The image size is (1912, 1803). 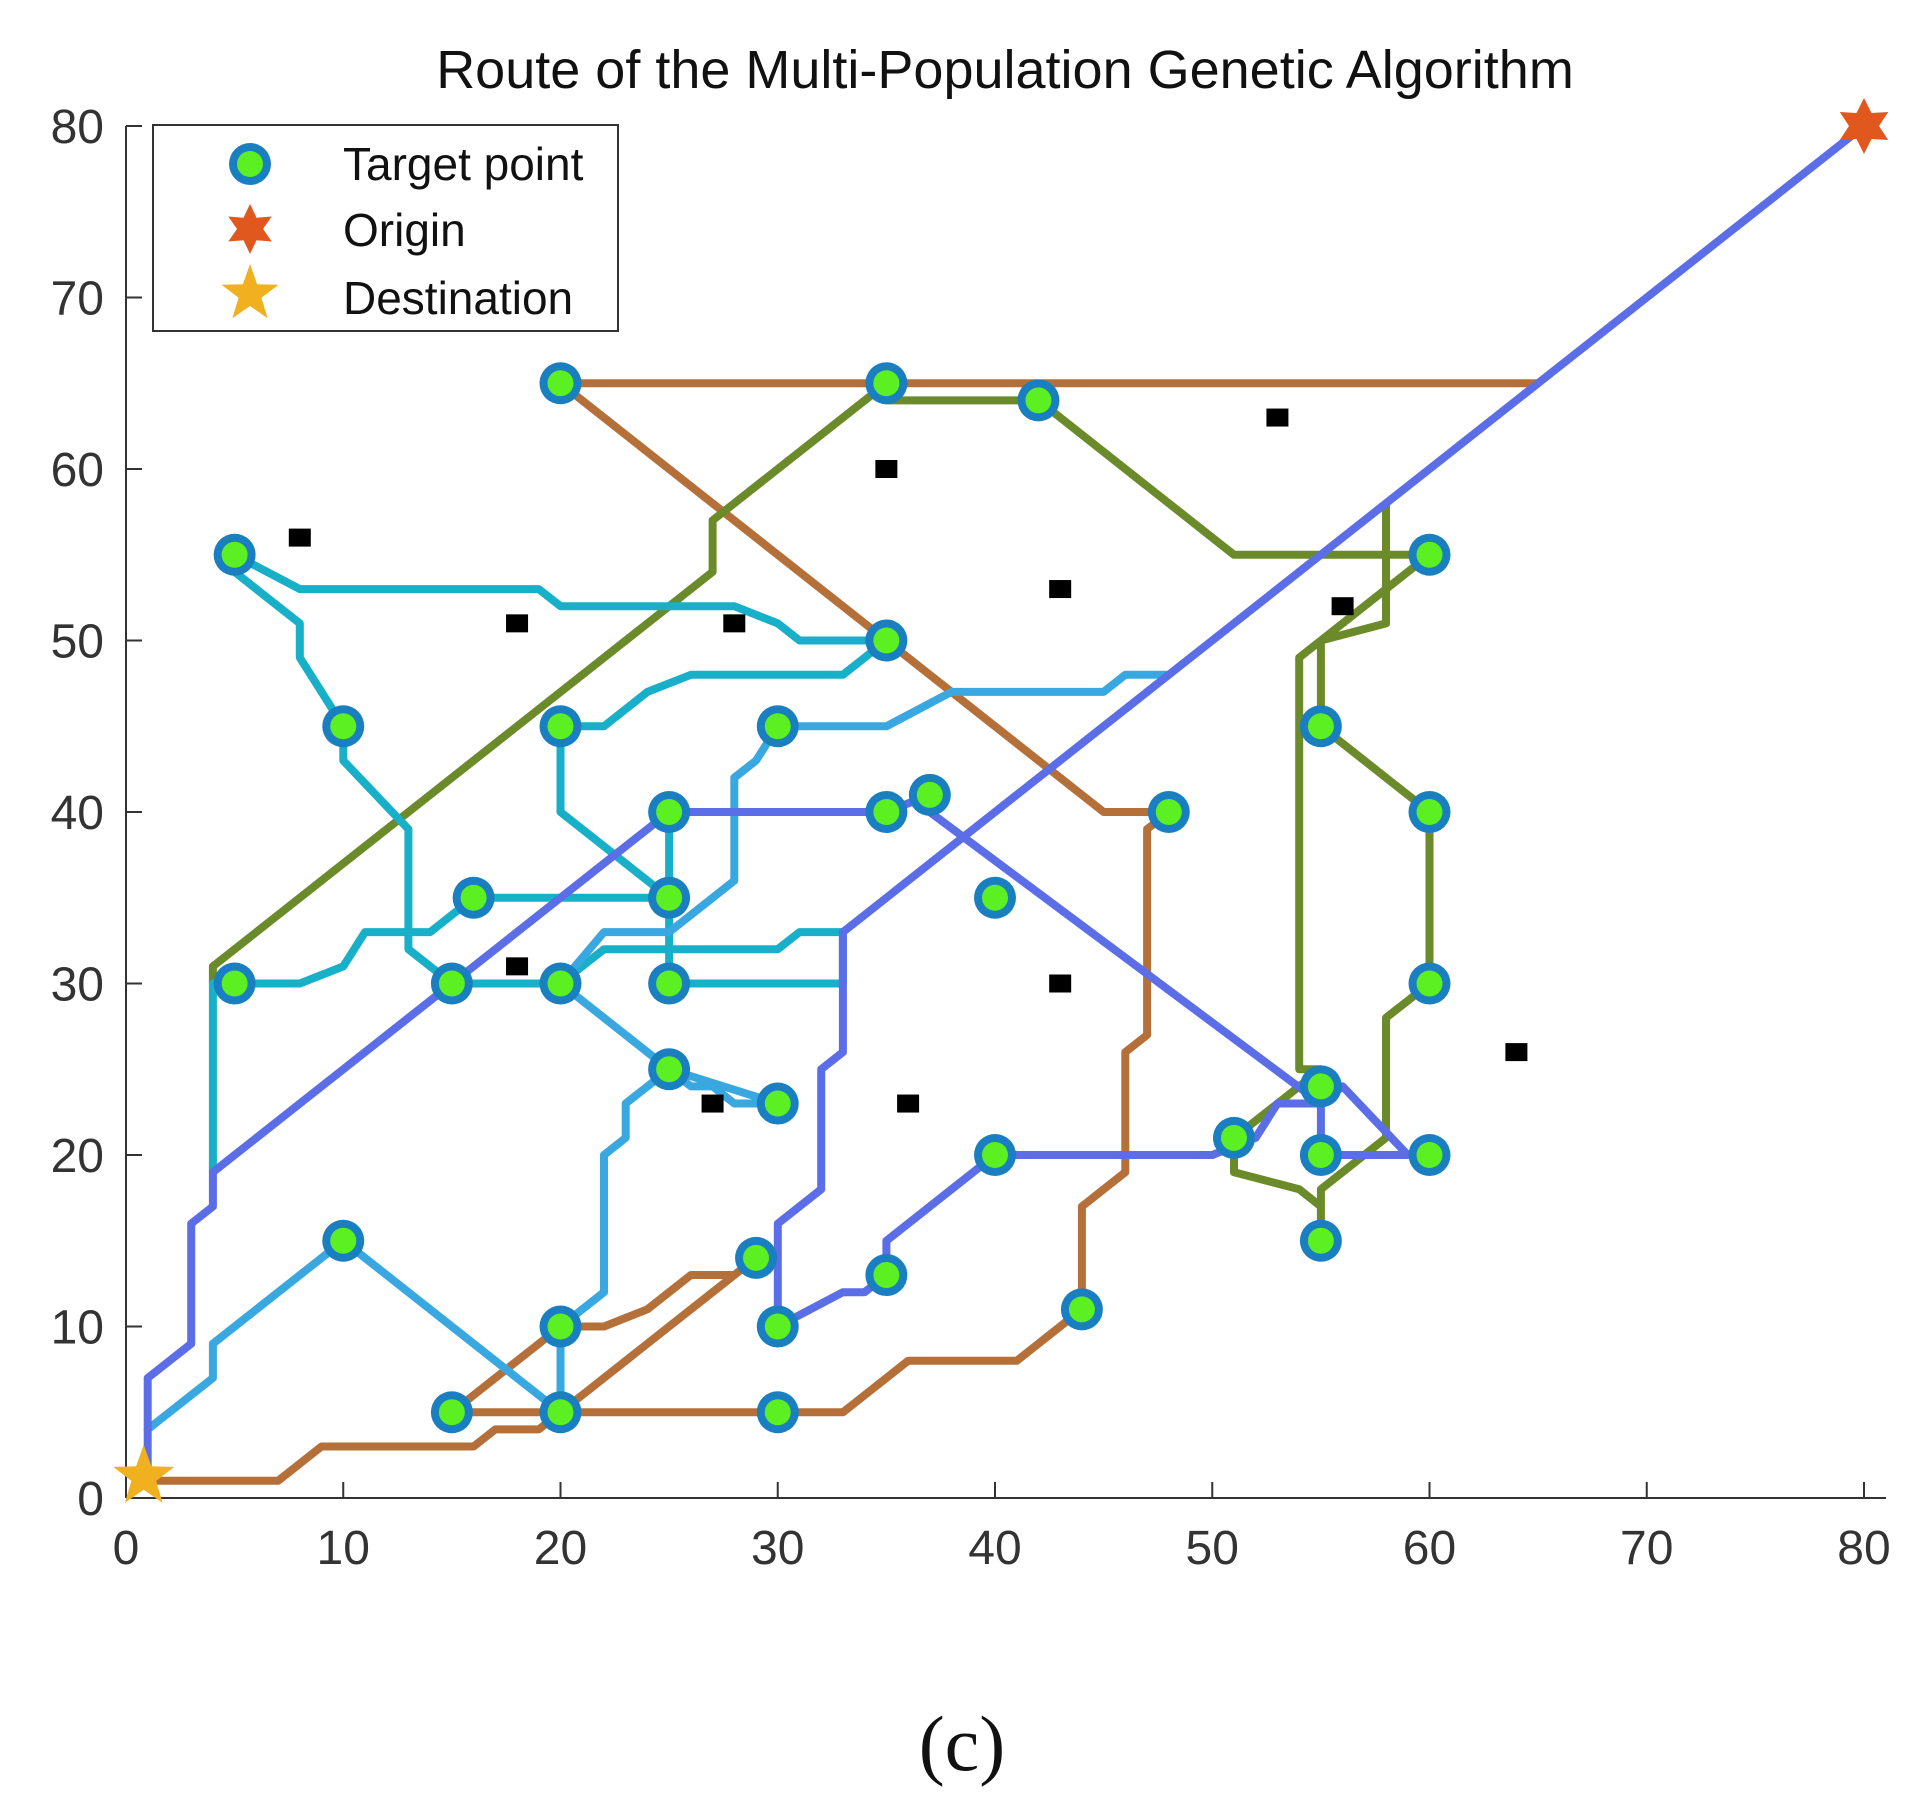 What do you see at coordinates (994, 1548) in the screenshot?
I see `x-tick-label: 40` at bounding box center [994, 1548].